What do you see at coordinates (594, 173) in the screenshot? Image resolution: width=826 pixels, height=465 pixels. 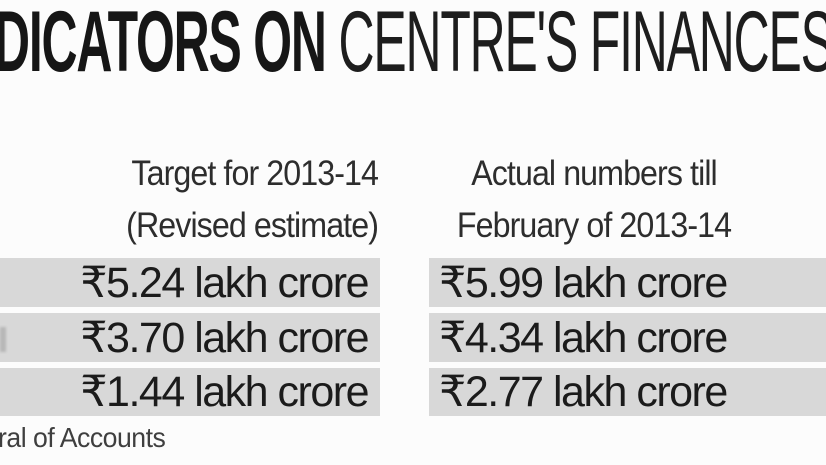 I see `column-header-actual-line1: Actual numbers till` at bounding box center [594, 173].